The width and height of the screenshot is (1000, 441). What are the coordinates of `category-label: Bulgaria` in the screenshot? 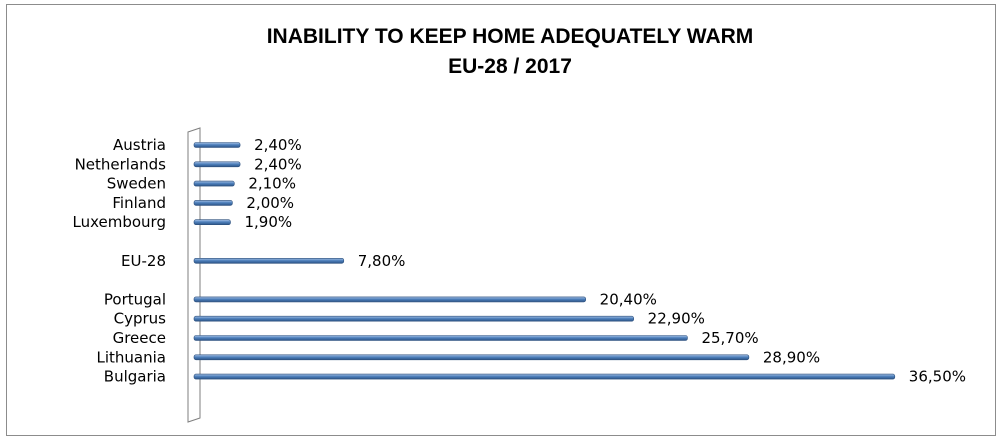 It's located at (135, 377).